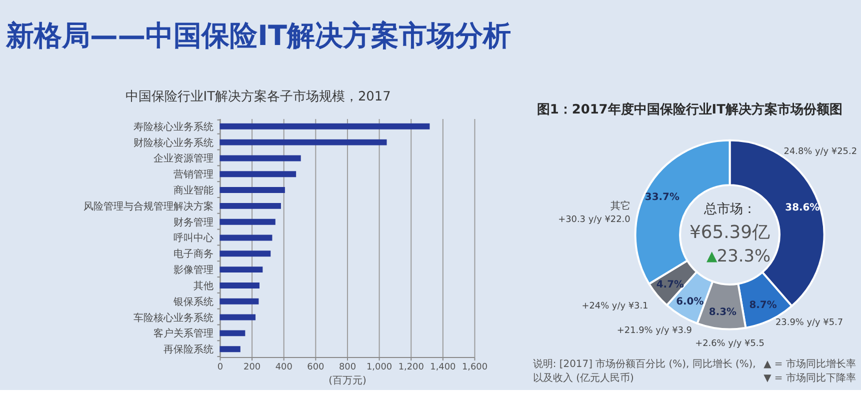 The width and height of the screenshot is (861, 406). What do you see at coordinates (183, 158) in the screenshot?
I see `y-tick-label: 企业资源管理` at bounding box center [183, 158].